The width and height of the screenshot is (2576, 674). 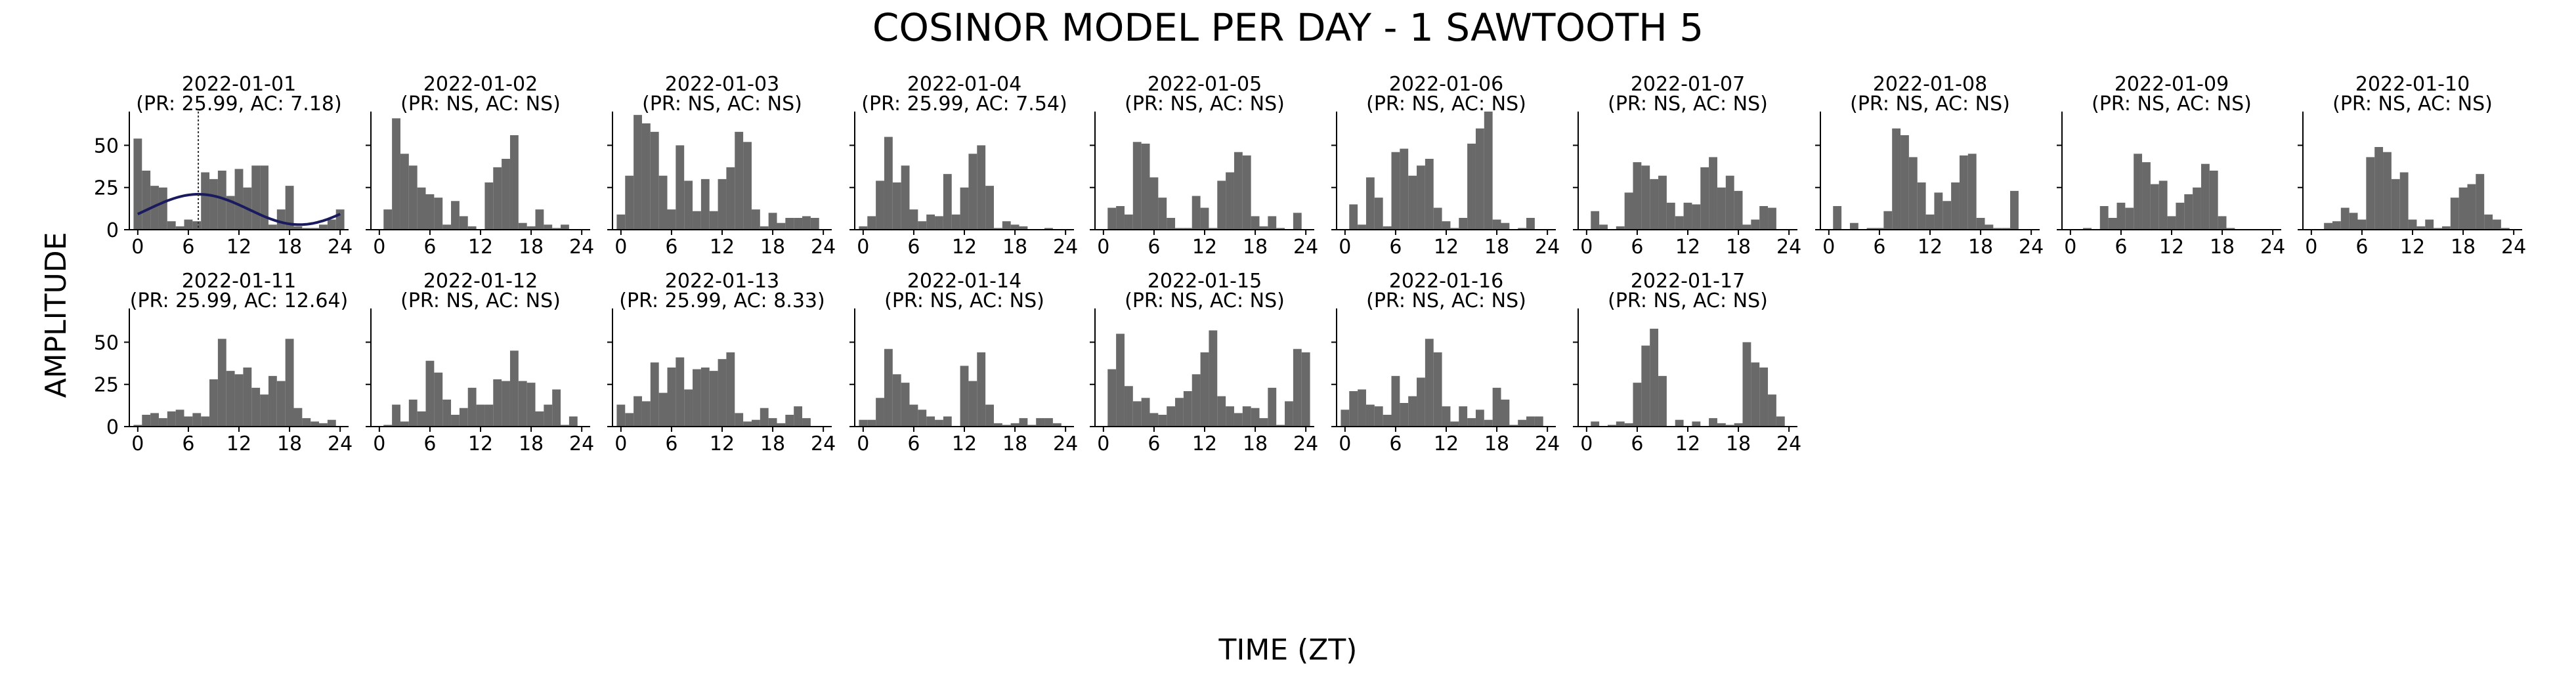 What do you see at coordinates (1288, 27) in the screenshot?
I see `chart-title: COSINOR MODEL PER DAY - 1 SAWTOOTH 5` at bounding box center [1288, 27].